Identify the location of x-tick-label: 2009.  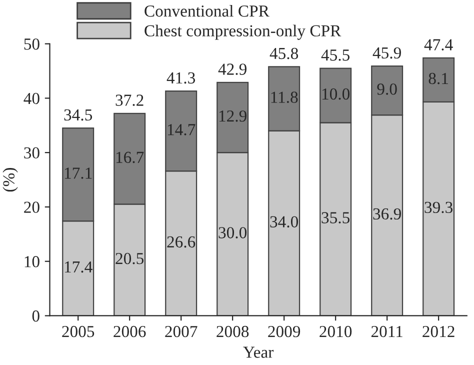
(284, 332).